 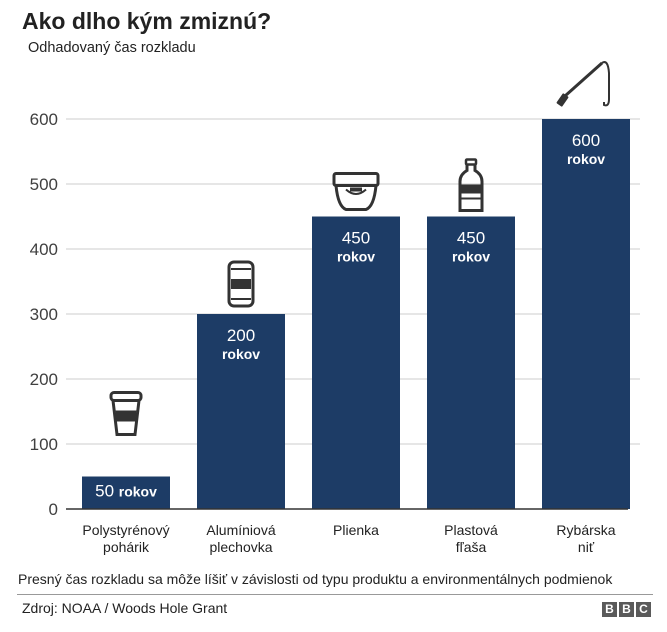 What do you see at coordinates (112, 48) in the screenshot?
I see `chart-subtitle: Odhadovaný čas rozkladu` at bounding box center [112, 48].